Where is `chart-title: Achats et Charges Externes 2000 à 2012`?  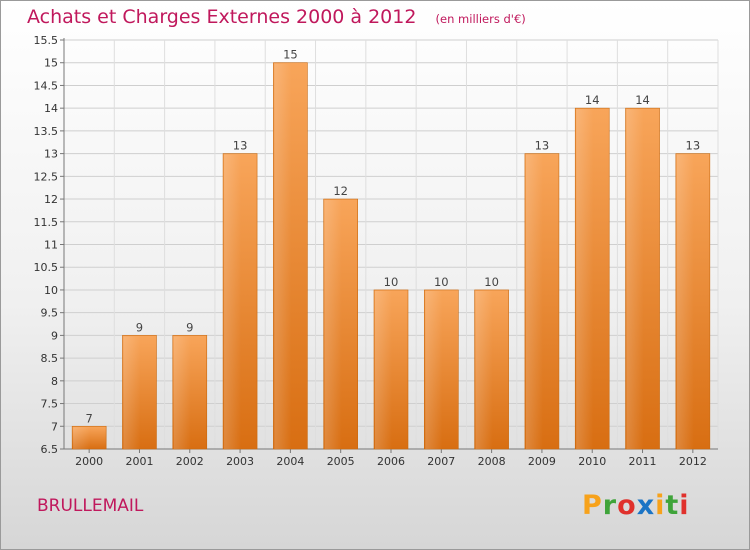 chart-title: Achats et Charges Externes 2000 à 2012 is located at coordinates (222, 17).